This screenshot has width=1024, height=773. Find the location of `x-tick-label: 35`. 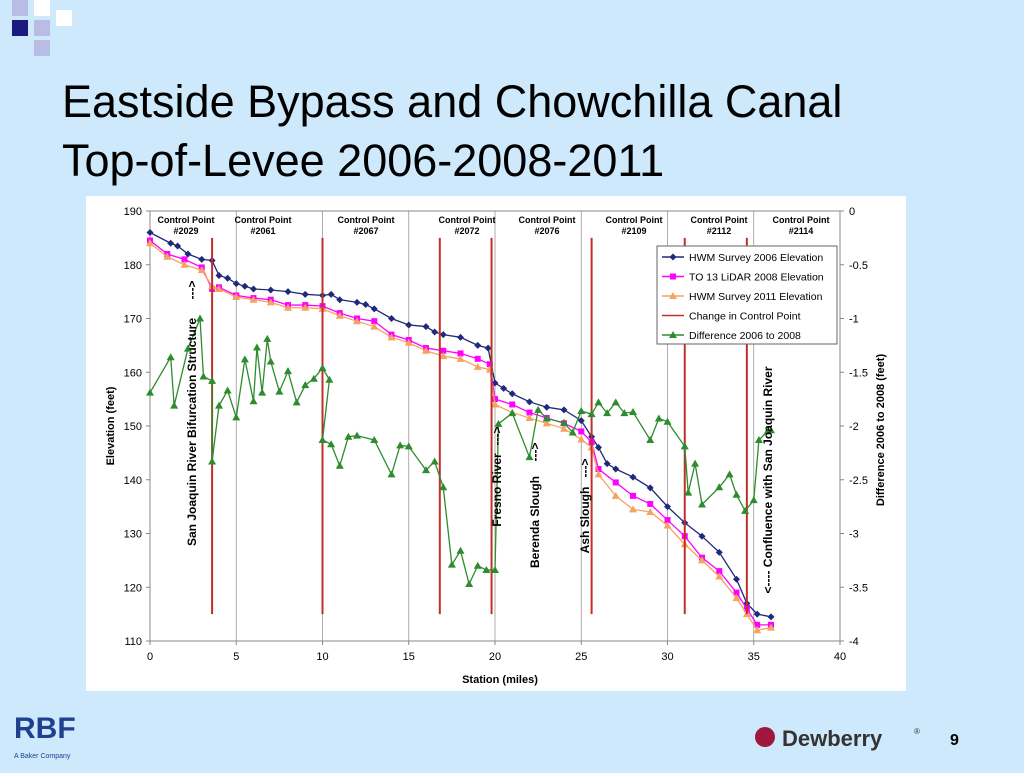

x-tick-label: 35 is located at coordinates (754, 657).